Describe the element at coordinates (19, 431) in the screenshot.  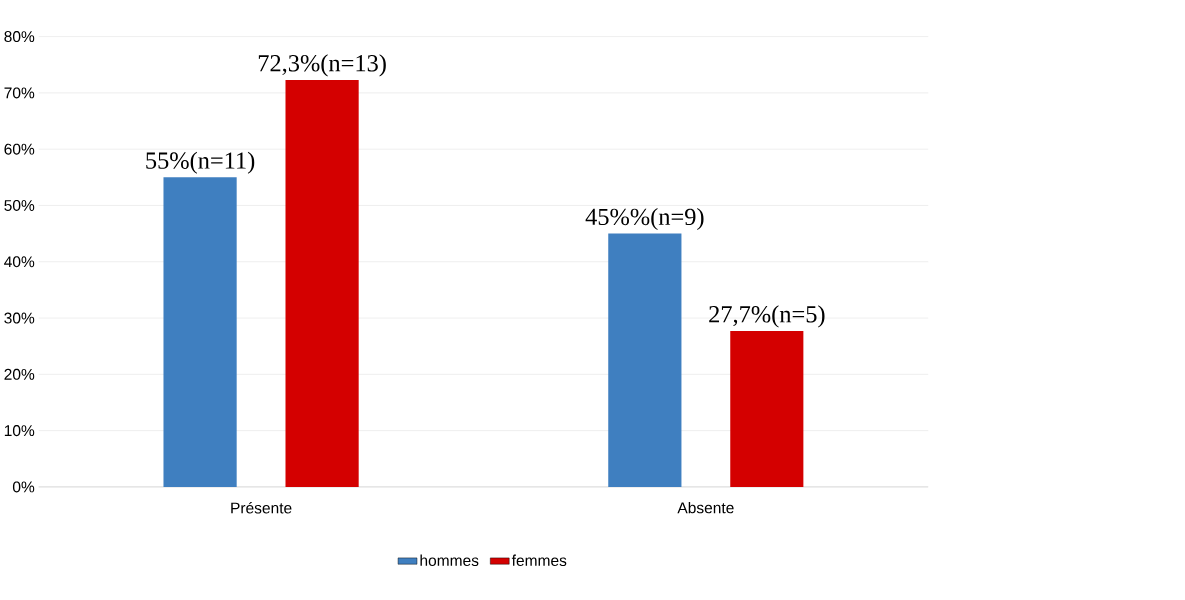
I see `y-tick-label: 10%` at that location.